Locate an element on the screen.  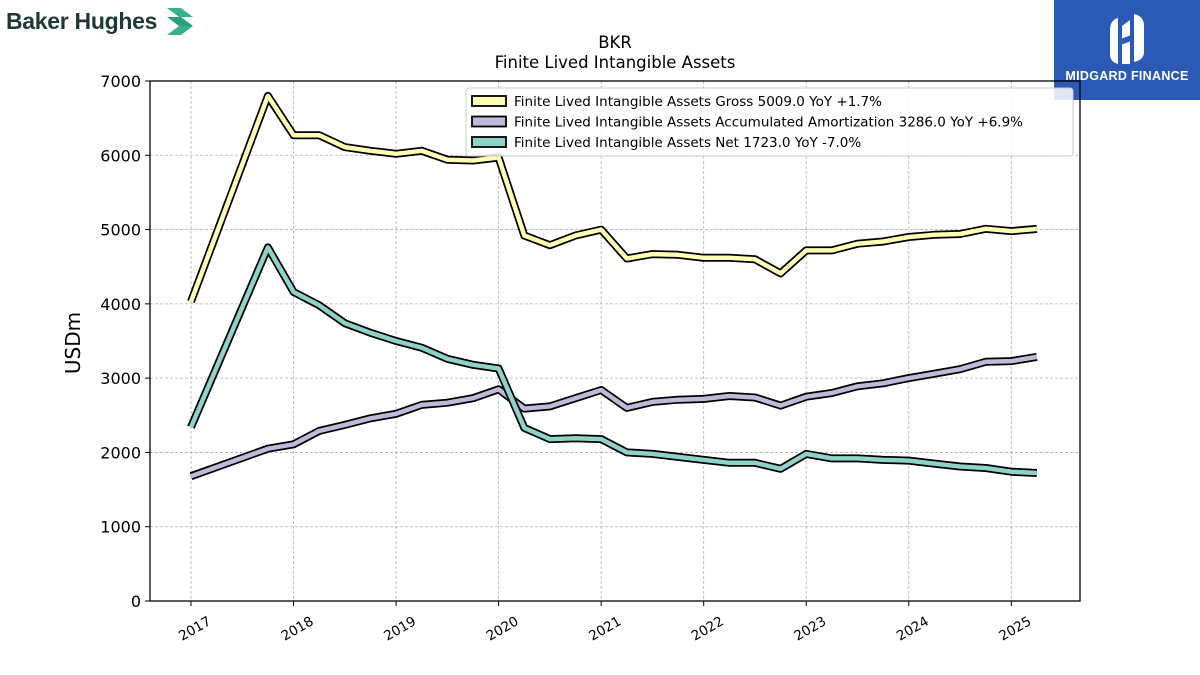
midgard-finance-logo-text: MIDGARD FINANCE is located at coordinates (1127, 76).